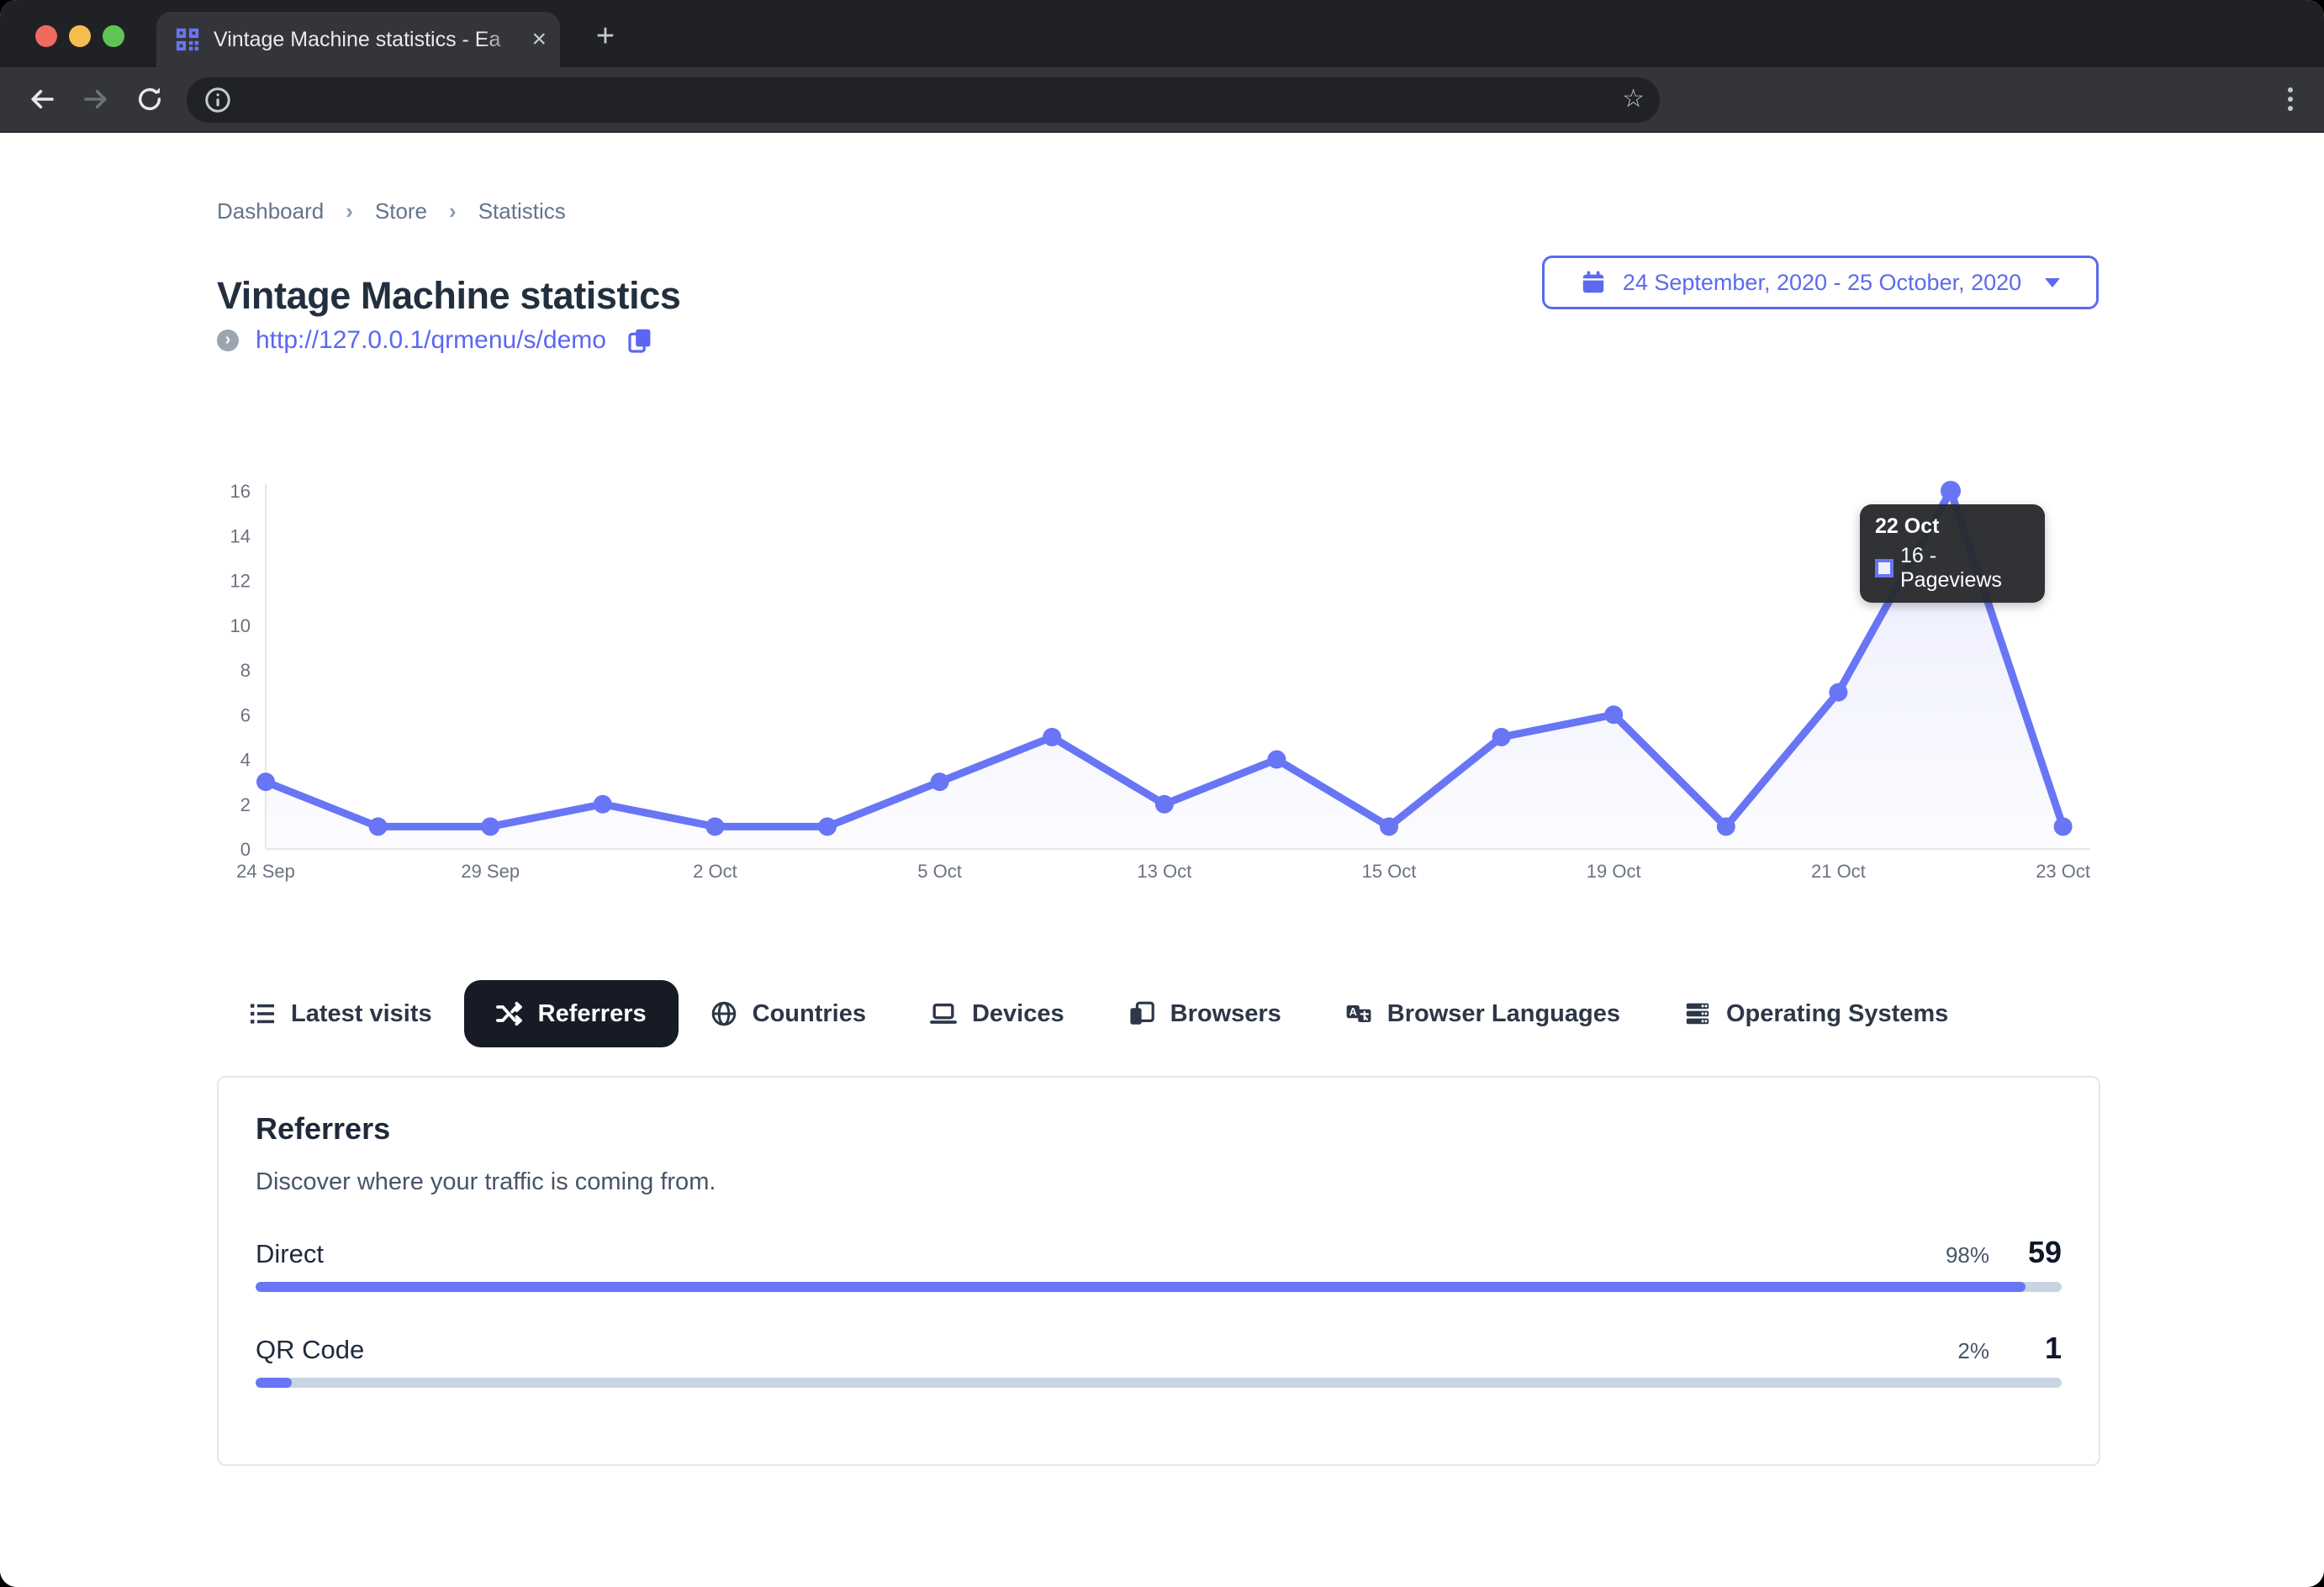 This screenshot has height=1587, width=2324. Describe the element at coordinates (723, 1014) in the screenshot. I see `globe-icon` at that location.